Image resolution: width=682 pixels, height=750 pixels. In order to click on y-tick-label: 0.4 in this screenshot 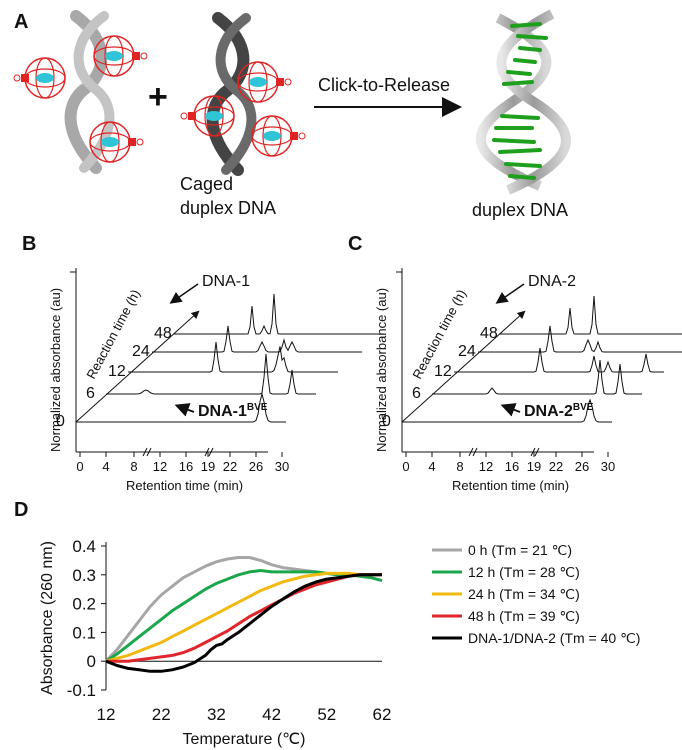, I will do `click(84, 546)`.